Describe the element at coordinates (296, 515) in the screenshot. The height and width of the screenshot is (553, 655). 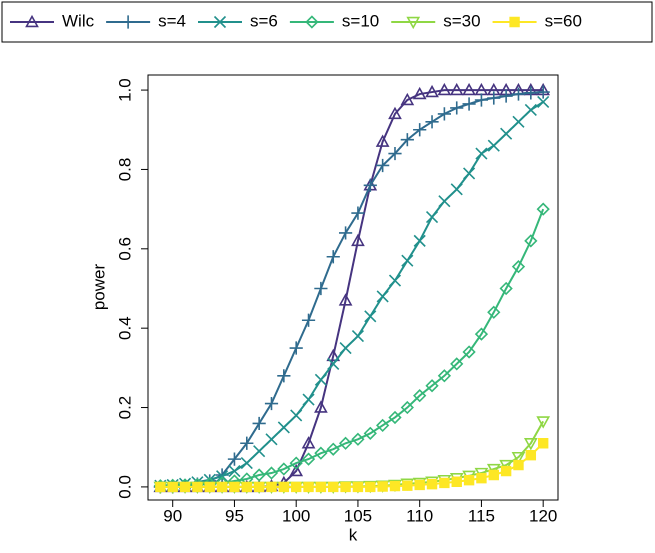
I see `x-tick-label: 100` at that location.